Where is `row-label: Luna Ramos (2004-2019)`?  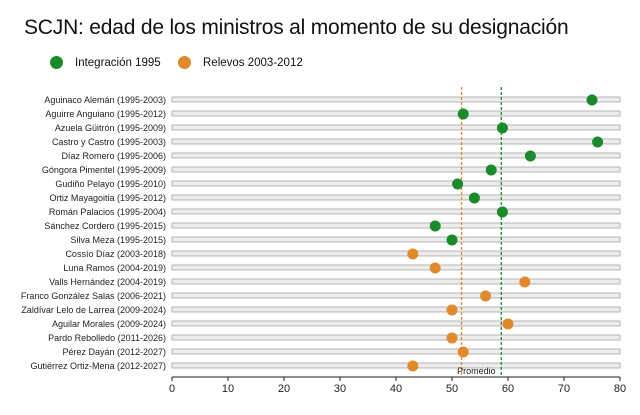
row-label: Luna Ramos (2004-2019) is located at coordinates (114, 268).